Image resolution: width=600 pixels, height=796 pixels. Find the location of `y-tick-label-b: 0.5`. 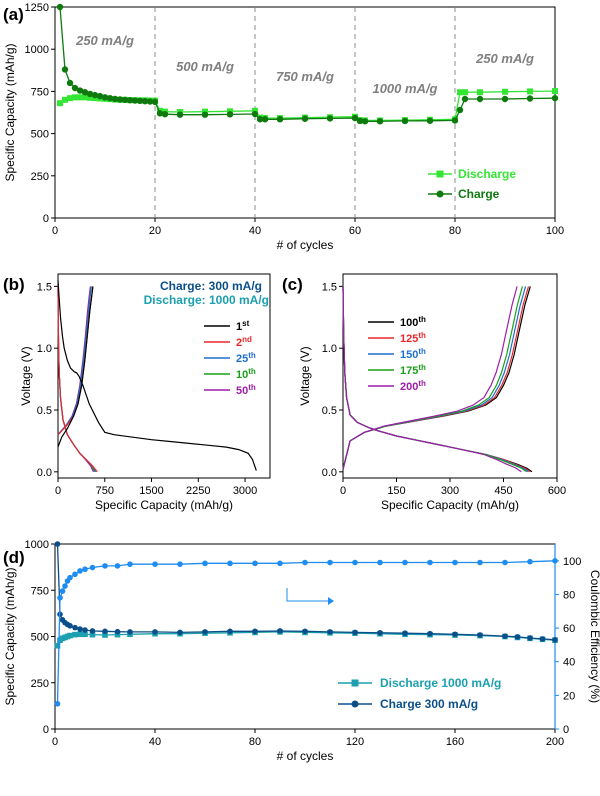

y-tick-label-b: 0.5 is located at coordinates (44, 411).